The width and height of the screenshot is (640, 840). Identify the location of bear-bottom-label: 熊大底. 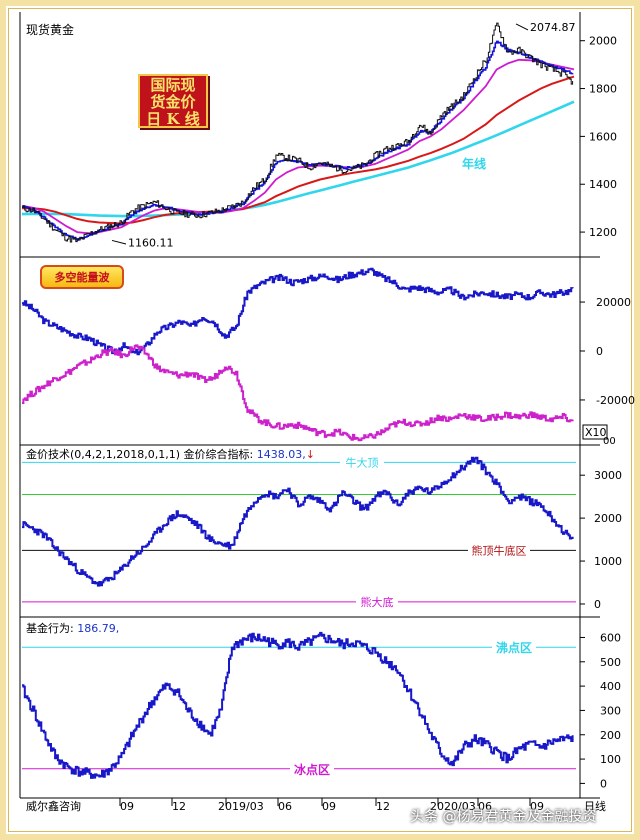
(377, 602).